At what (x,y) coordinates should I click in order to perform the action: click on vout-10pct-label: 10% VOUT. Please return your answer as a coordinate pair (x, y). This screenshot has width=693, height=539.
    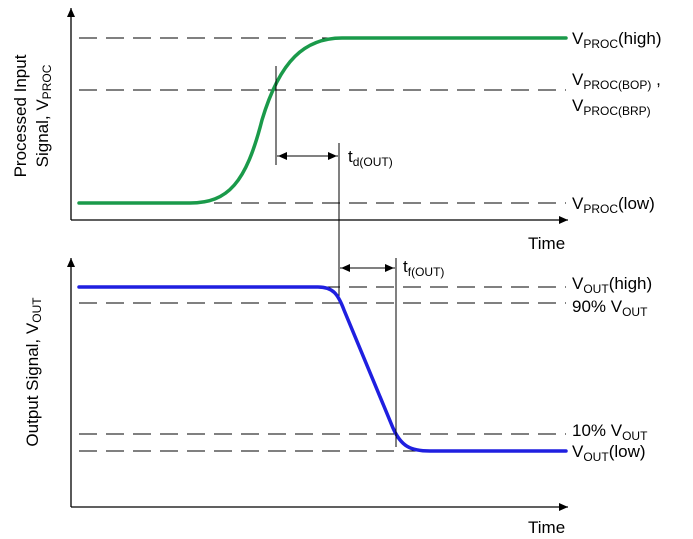
    Looking at the image, I should click on (610, 432).